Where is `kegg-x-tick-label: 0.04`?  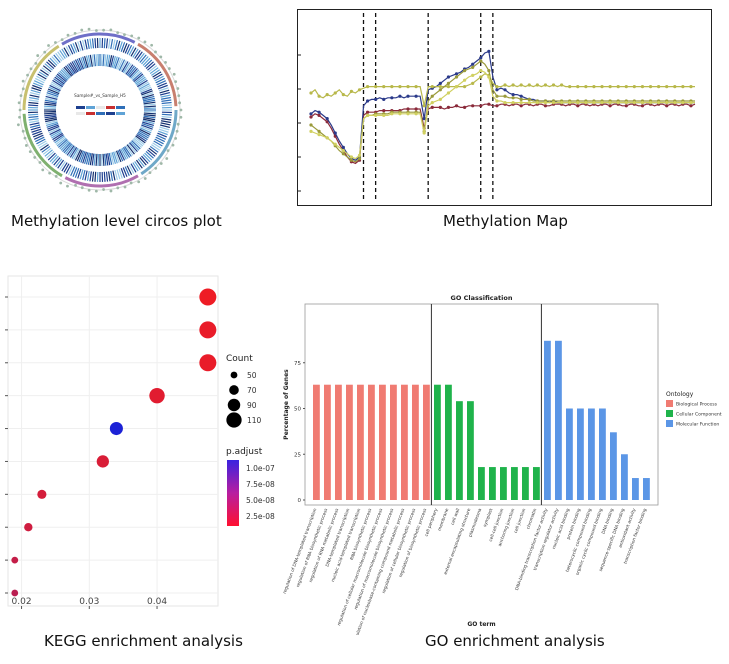 kegg-x-tick-label: 0.04 is located at coordinates (157, 602).